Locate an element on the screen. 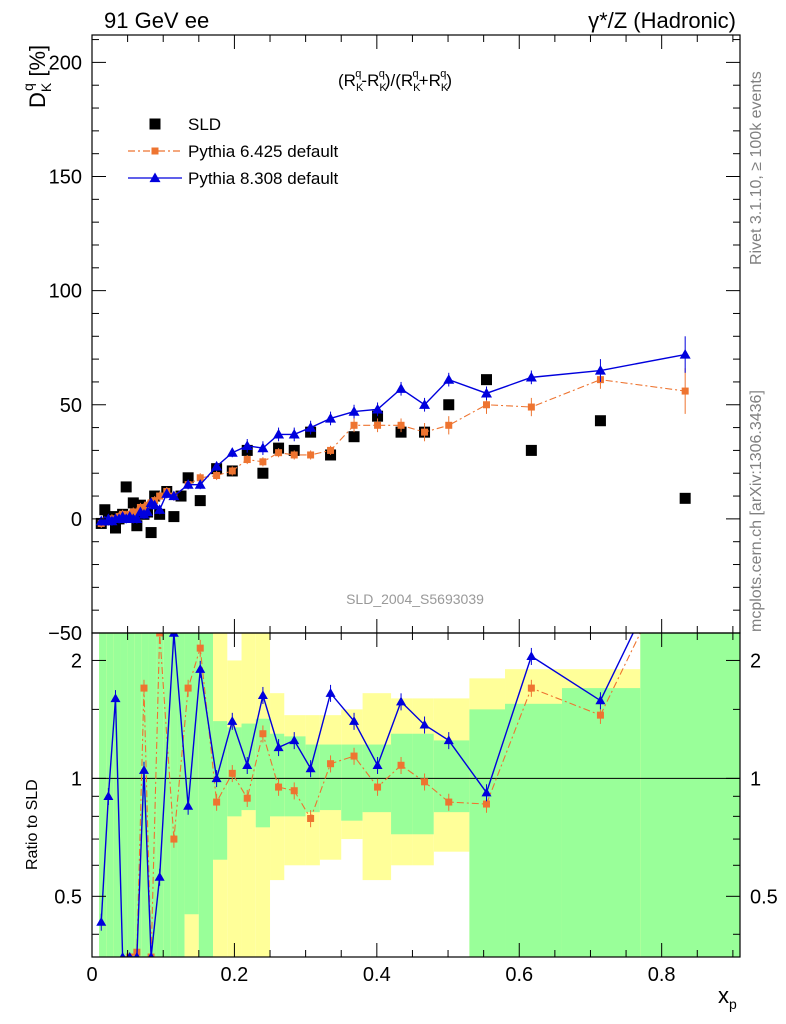  ylabel-sup: q is located at coordinates (28, 87).